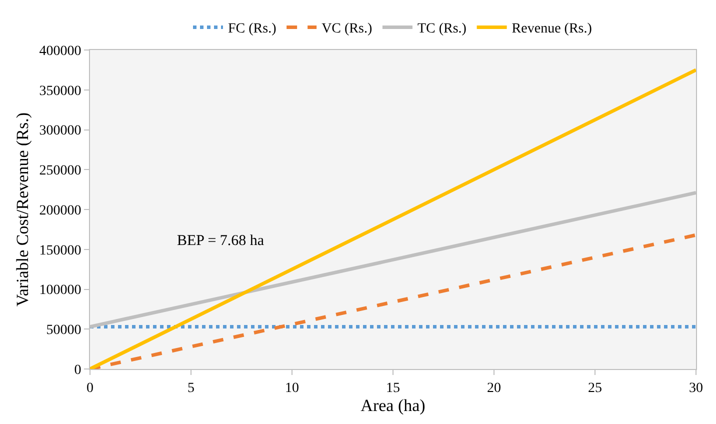  I want to click on legend-label: FC (Rs.), so click(252, 29).